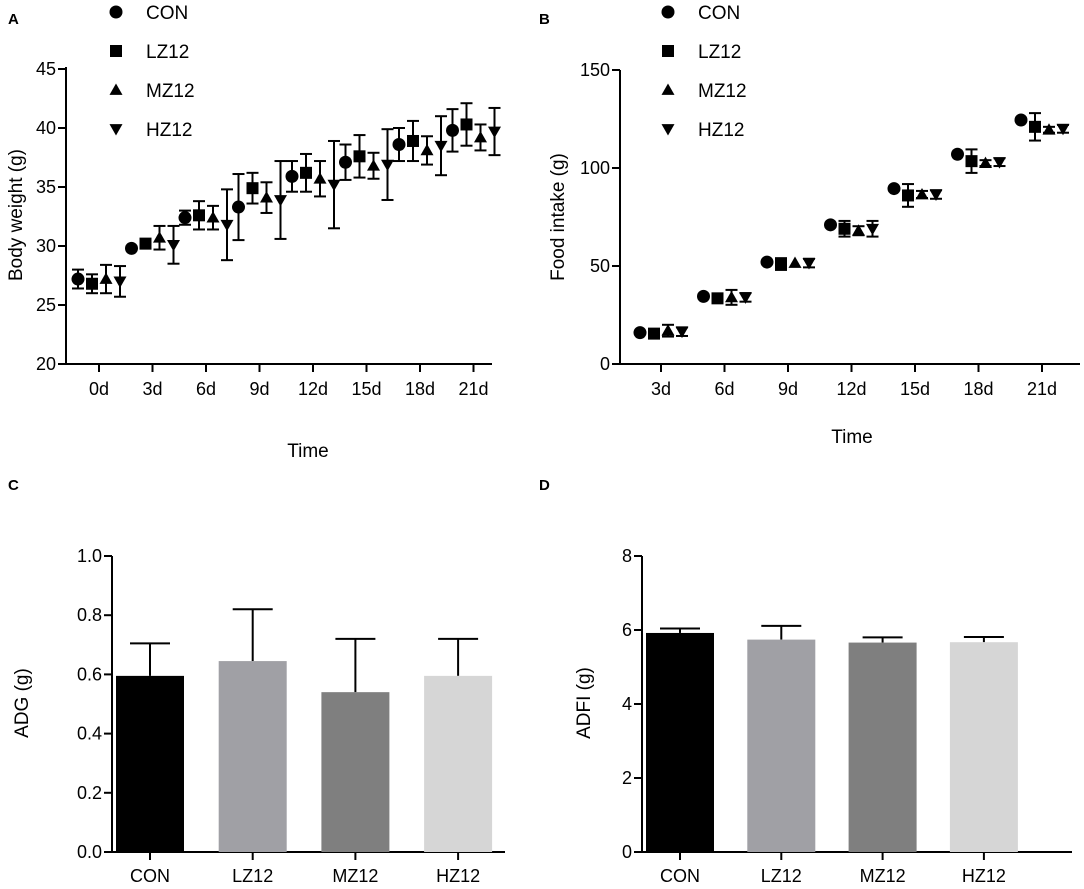 The image size is (1084, 889). What do you see at coordinates (984, 876) in the screenshot?
I see `panel-d-x-tick-label-hz12: HZ12` at bounding box center [984, 876].